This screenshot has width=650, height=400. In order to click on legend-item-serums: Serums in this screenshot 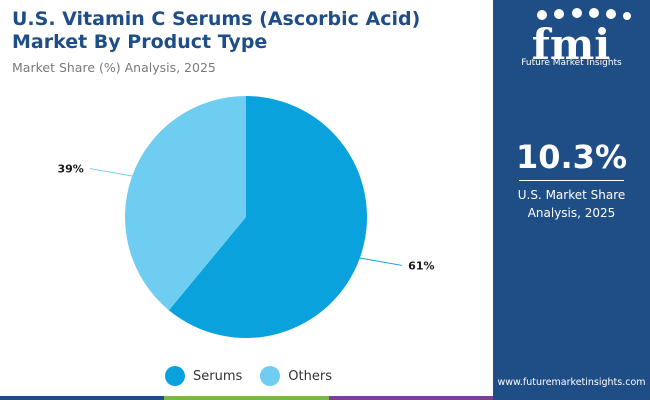, I will do `click(203, 376)`.